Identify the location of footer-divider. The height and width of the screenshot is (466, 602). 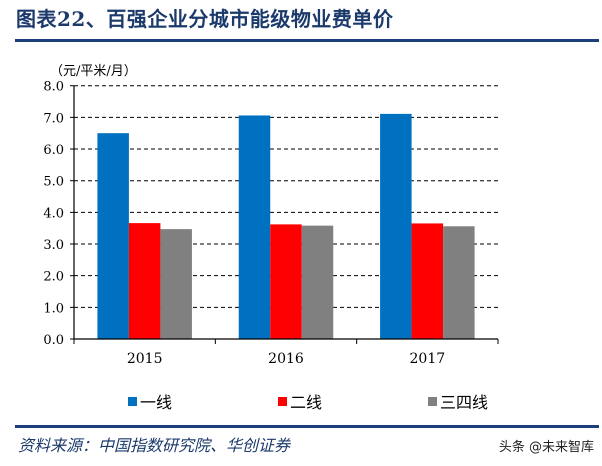
(307, 426).